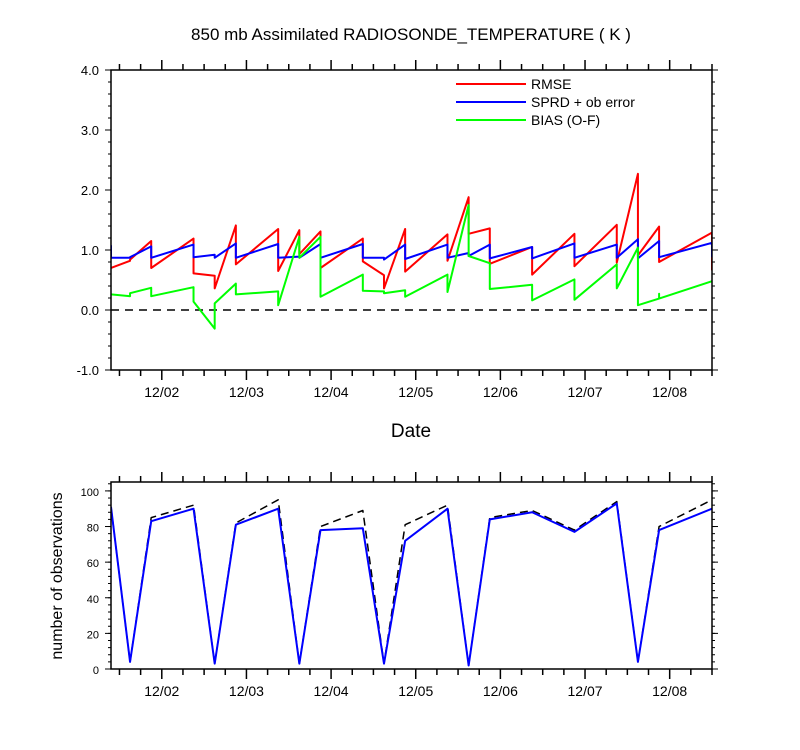  Describe the element at coordinates (93, 529) in the screenshot. I see `y-tick-label: 80` at that location.